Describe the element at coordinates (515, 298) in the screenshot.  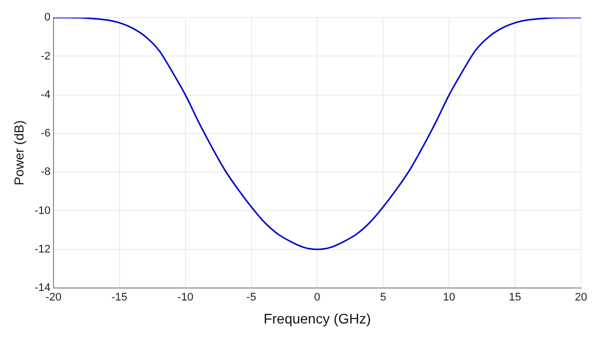
I see `x-tick-label: 15` at that location.